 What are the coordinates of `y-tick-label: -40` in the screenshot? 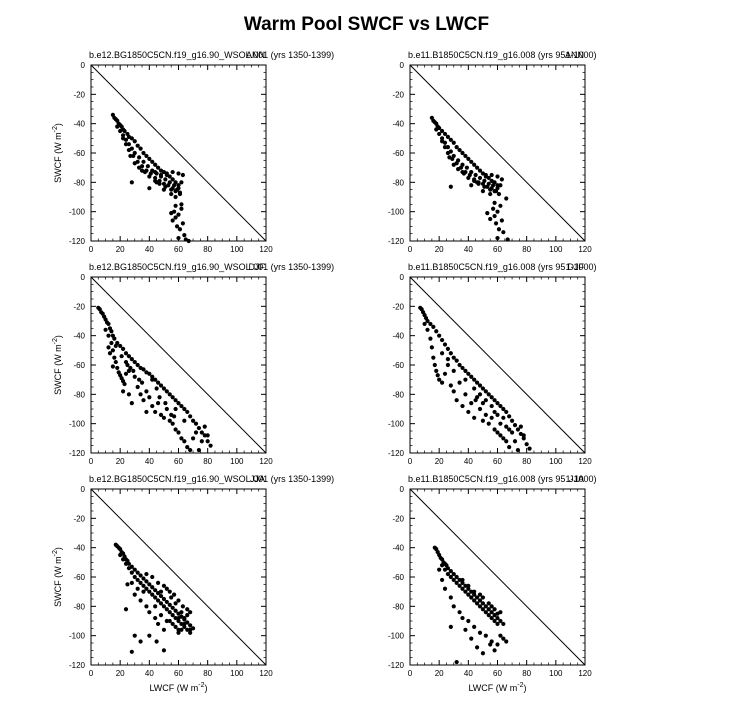 It's located at (398, 124).